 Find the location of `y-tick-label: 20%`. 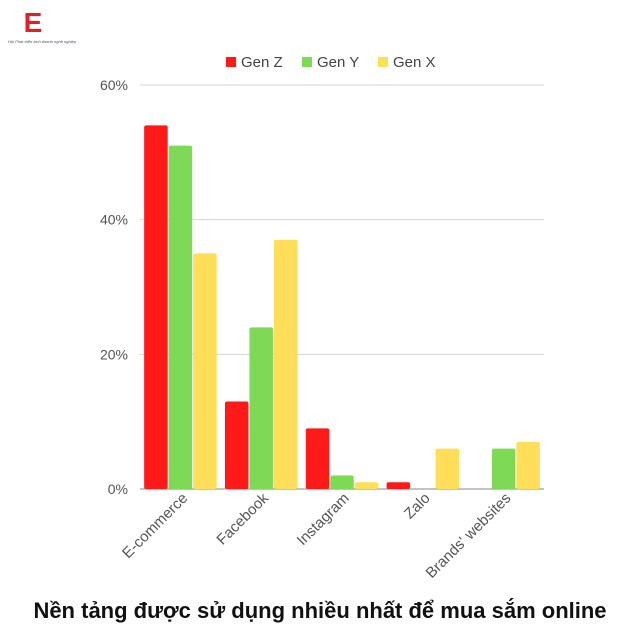

y-tick-label: 20% is located at coordinates (114, 354).